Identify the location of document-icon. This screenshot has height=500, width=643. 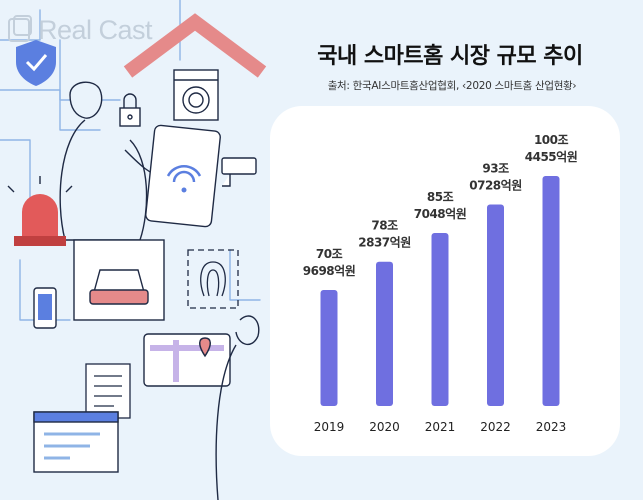
(108, 391).